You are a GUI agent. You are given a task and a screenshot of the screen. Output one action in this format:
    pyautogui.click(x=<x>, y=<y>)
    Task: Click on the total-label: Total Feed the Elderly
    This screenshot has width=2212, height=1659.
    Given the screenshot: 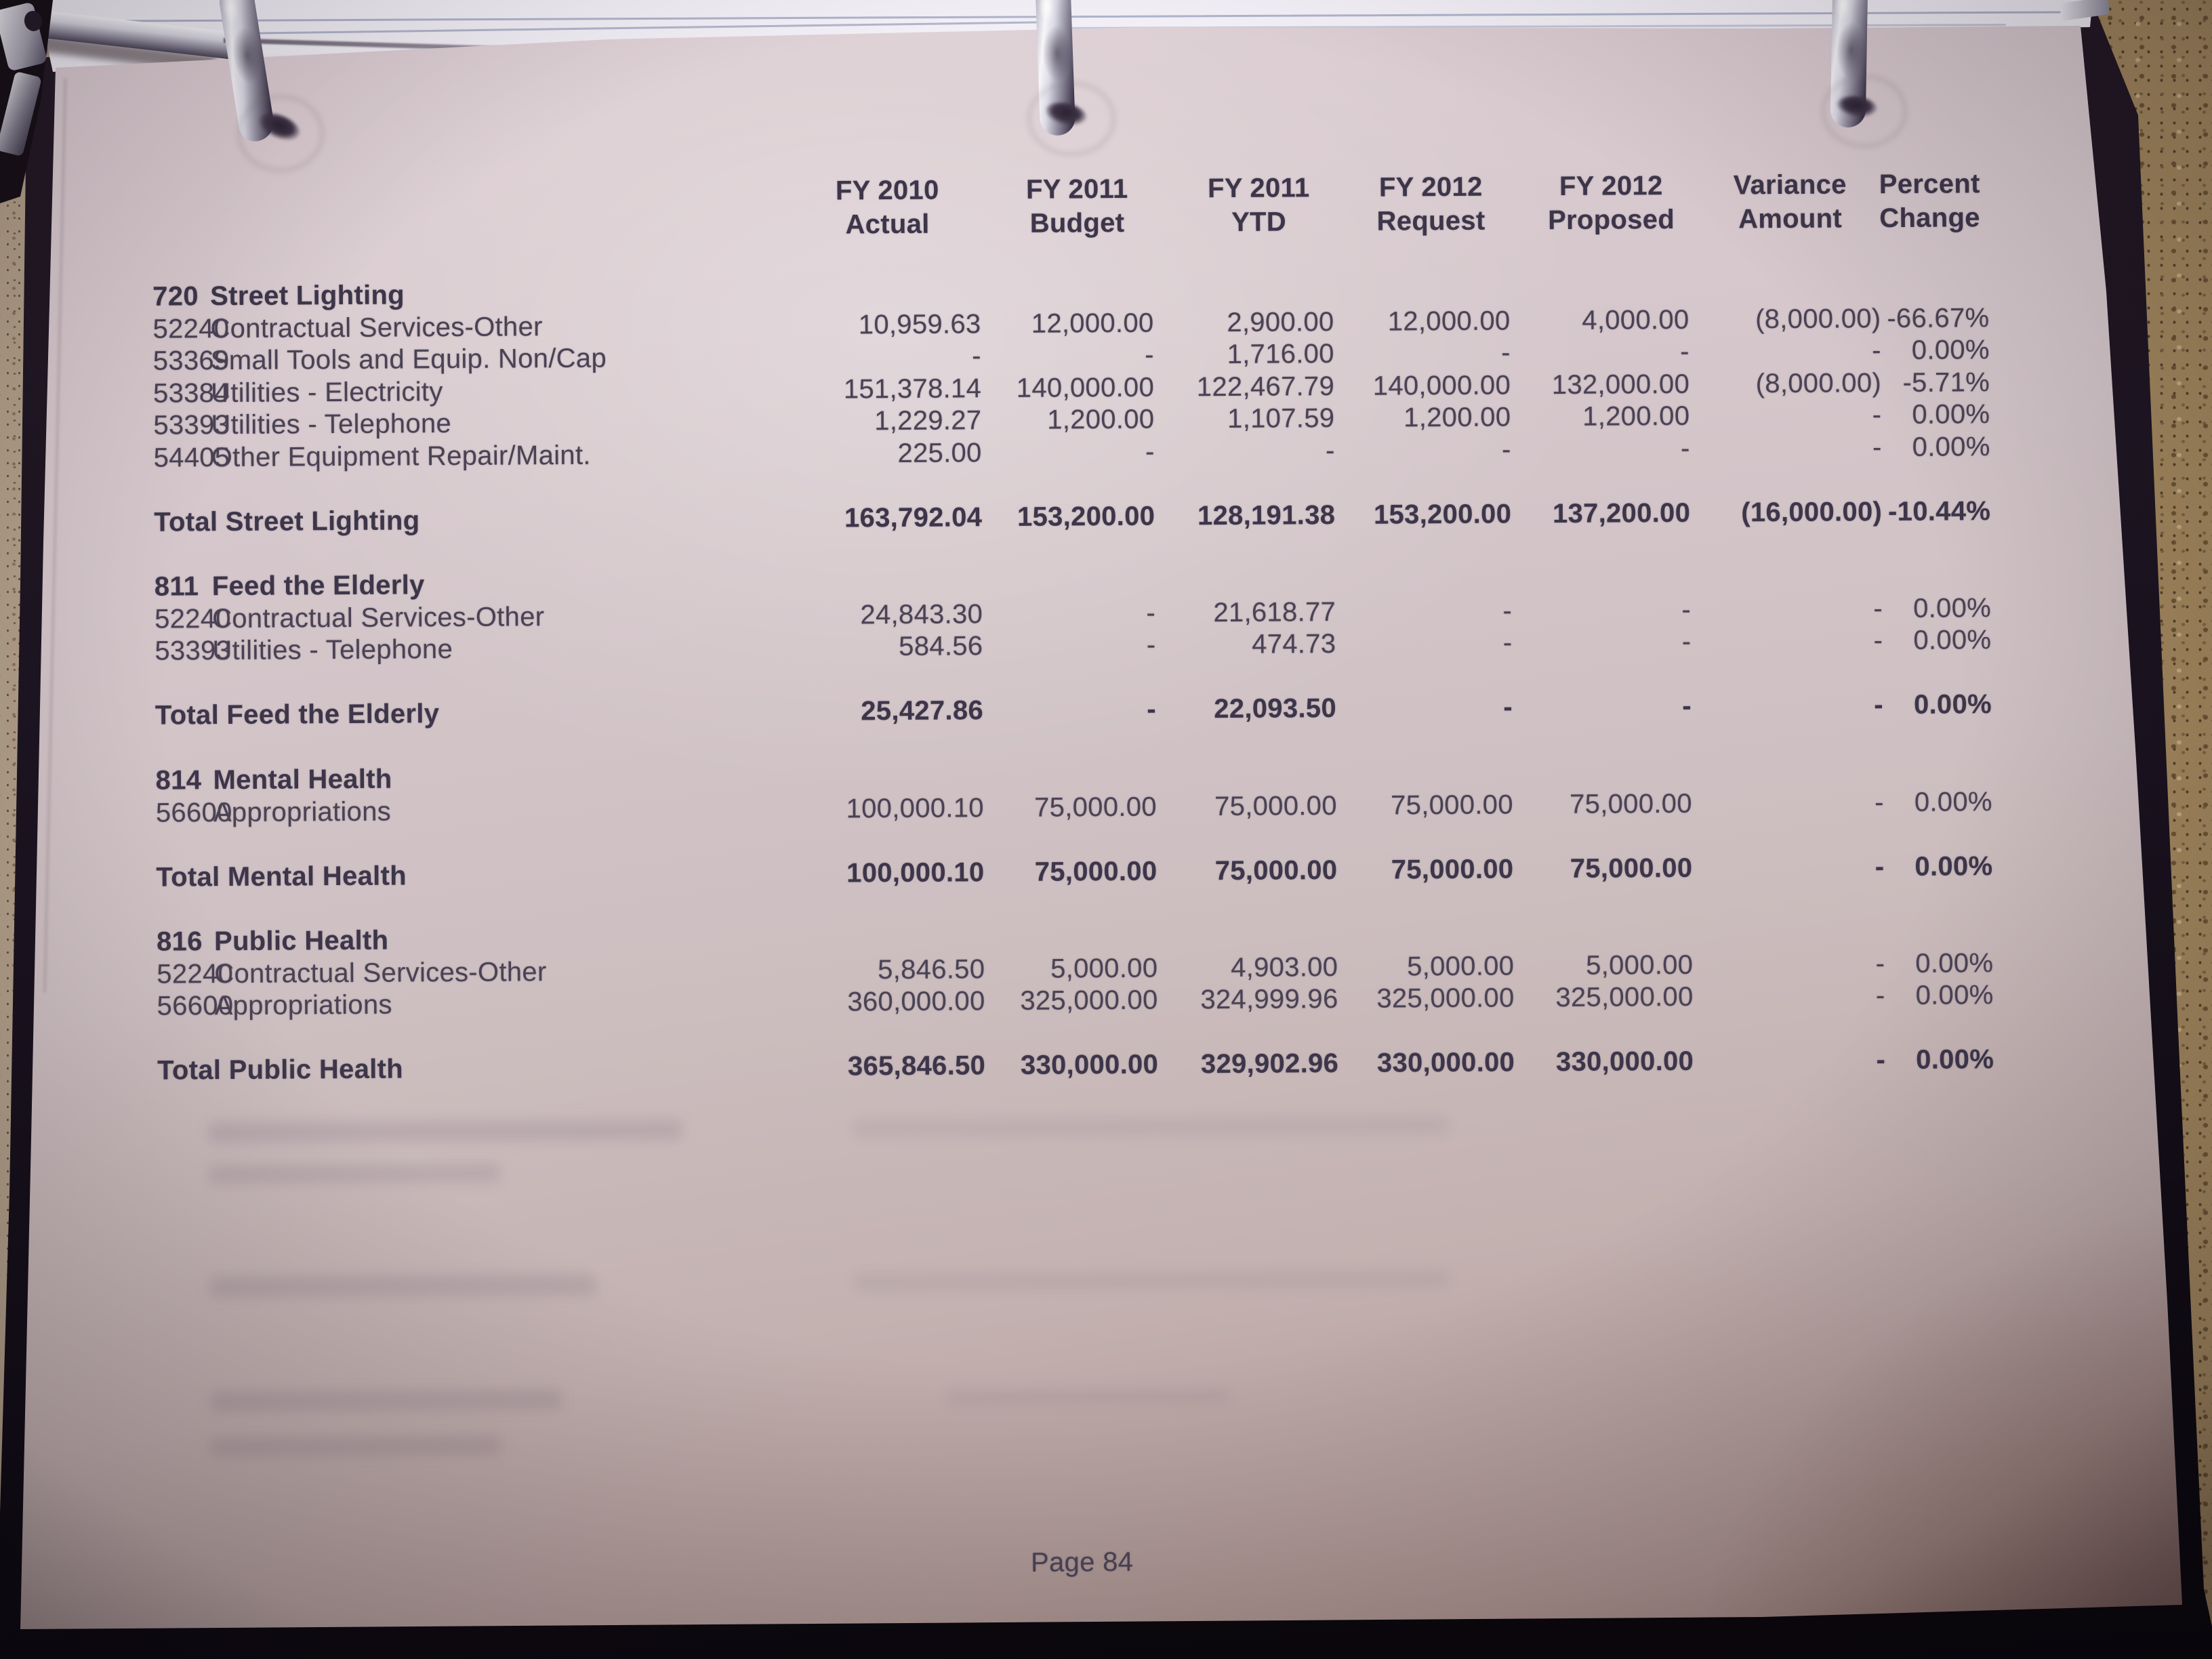 What is the action you would take?
    pyautogui.click(x=298, y=715)
    